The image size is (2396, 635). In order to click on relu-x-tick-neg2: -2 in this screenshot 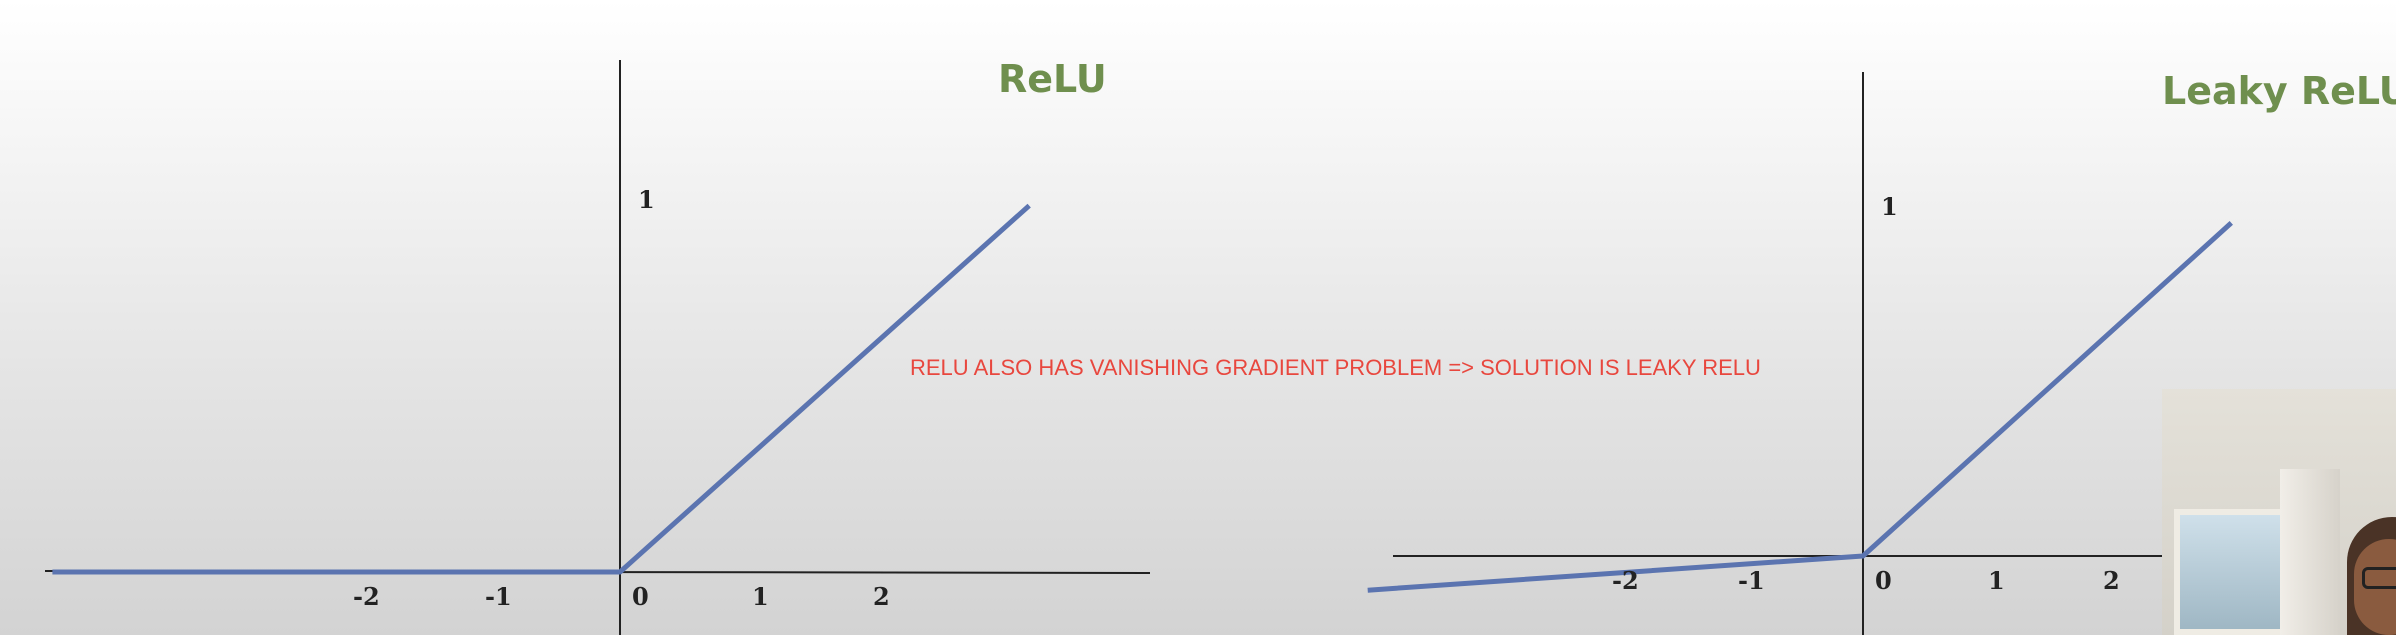, I will do `click(366, 596)`.